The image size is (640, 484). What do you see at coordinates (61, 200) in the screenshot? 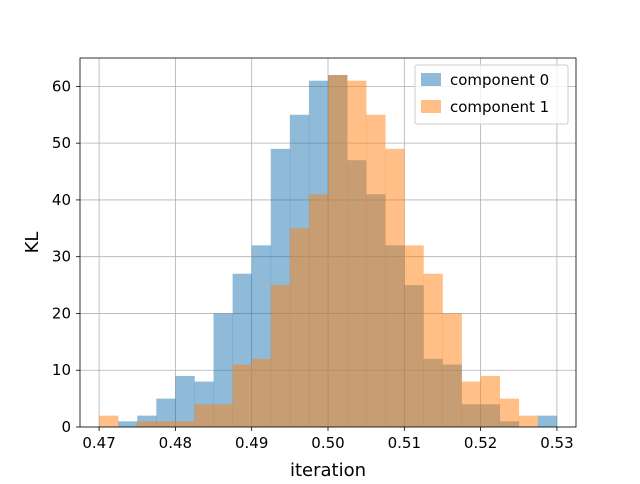
I see `y-tick-label: 40` at bounding box center [61, 200].